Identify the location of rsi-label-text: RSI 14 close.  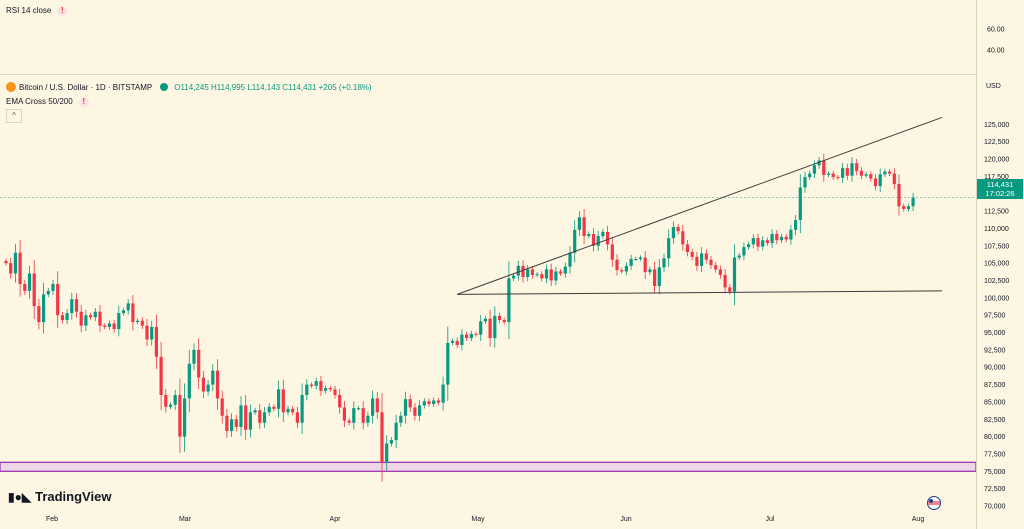
(29, 10).